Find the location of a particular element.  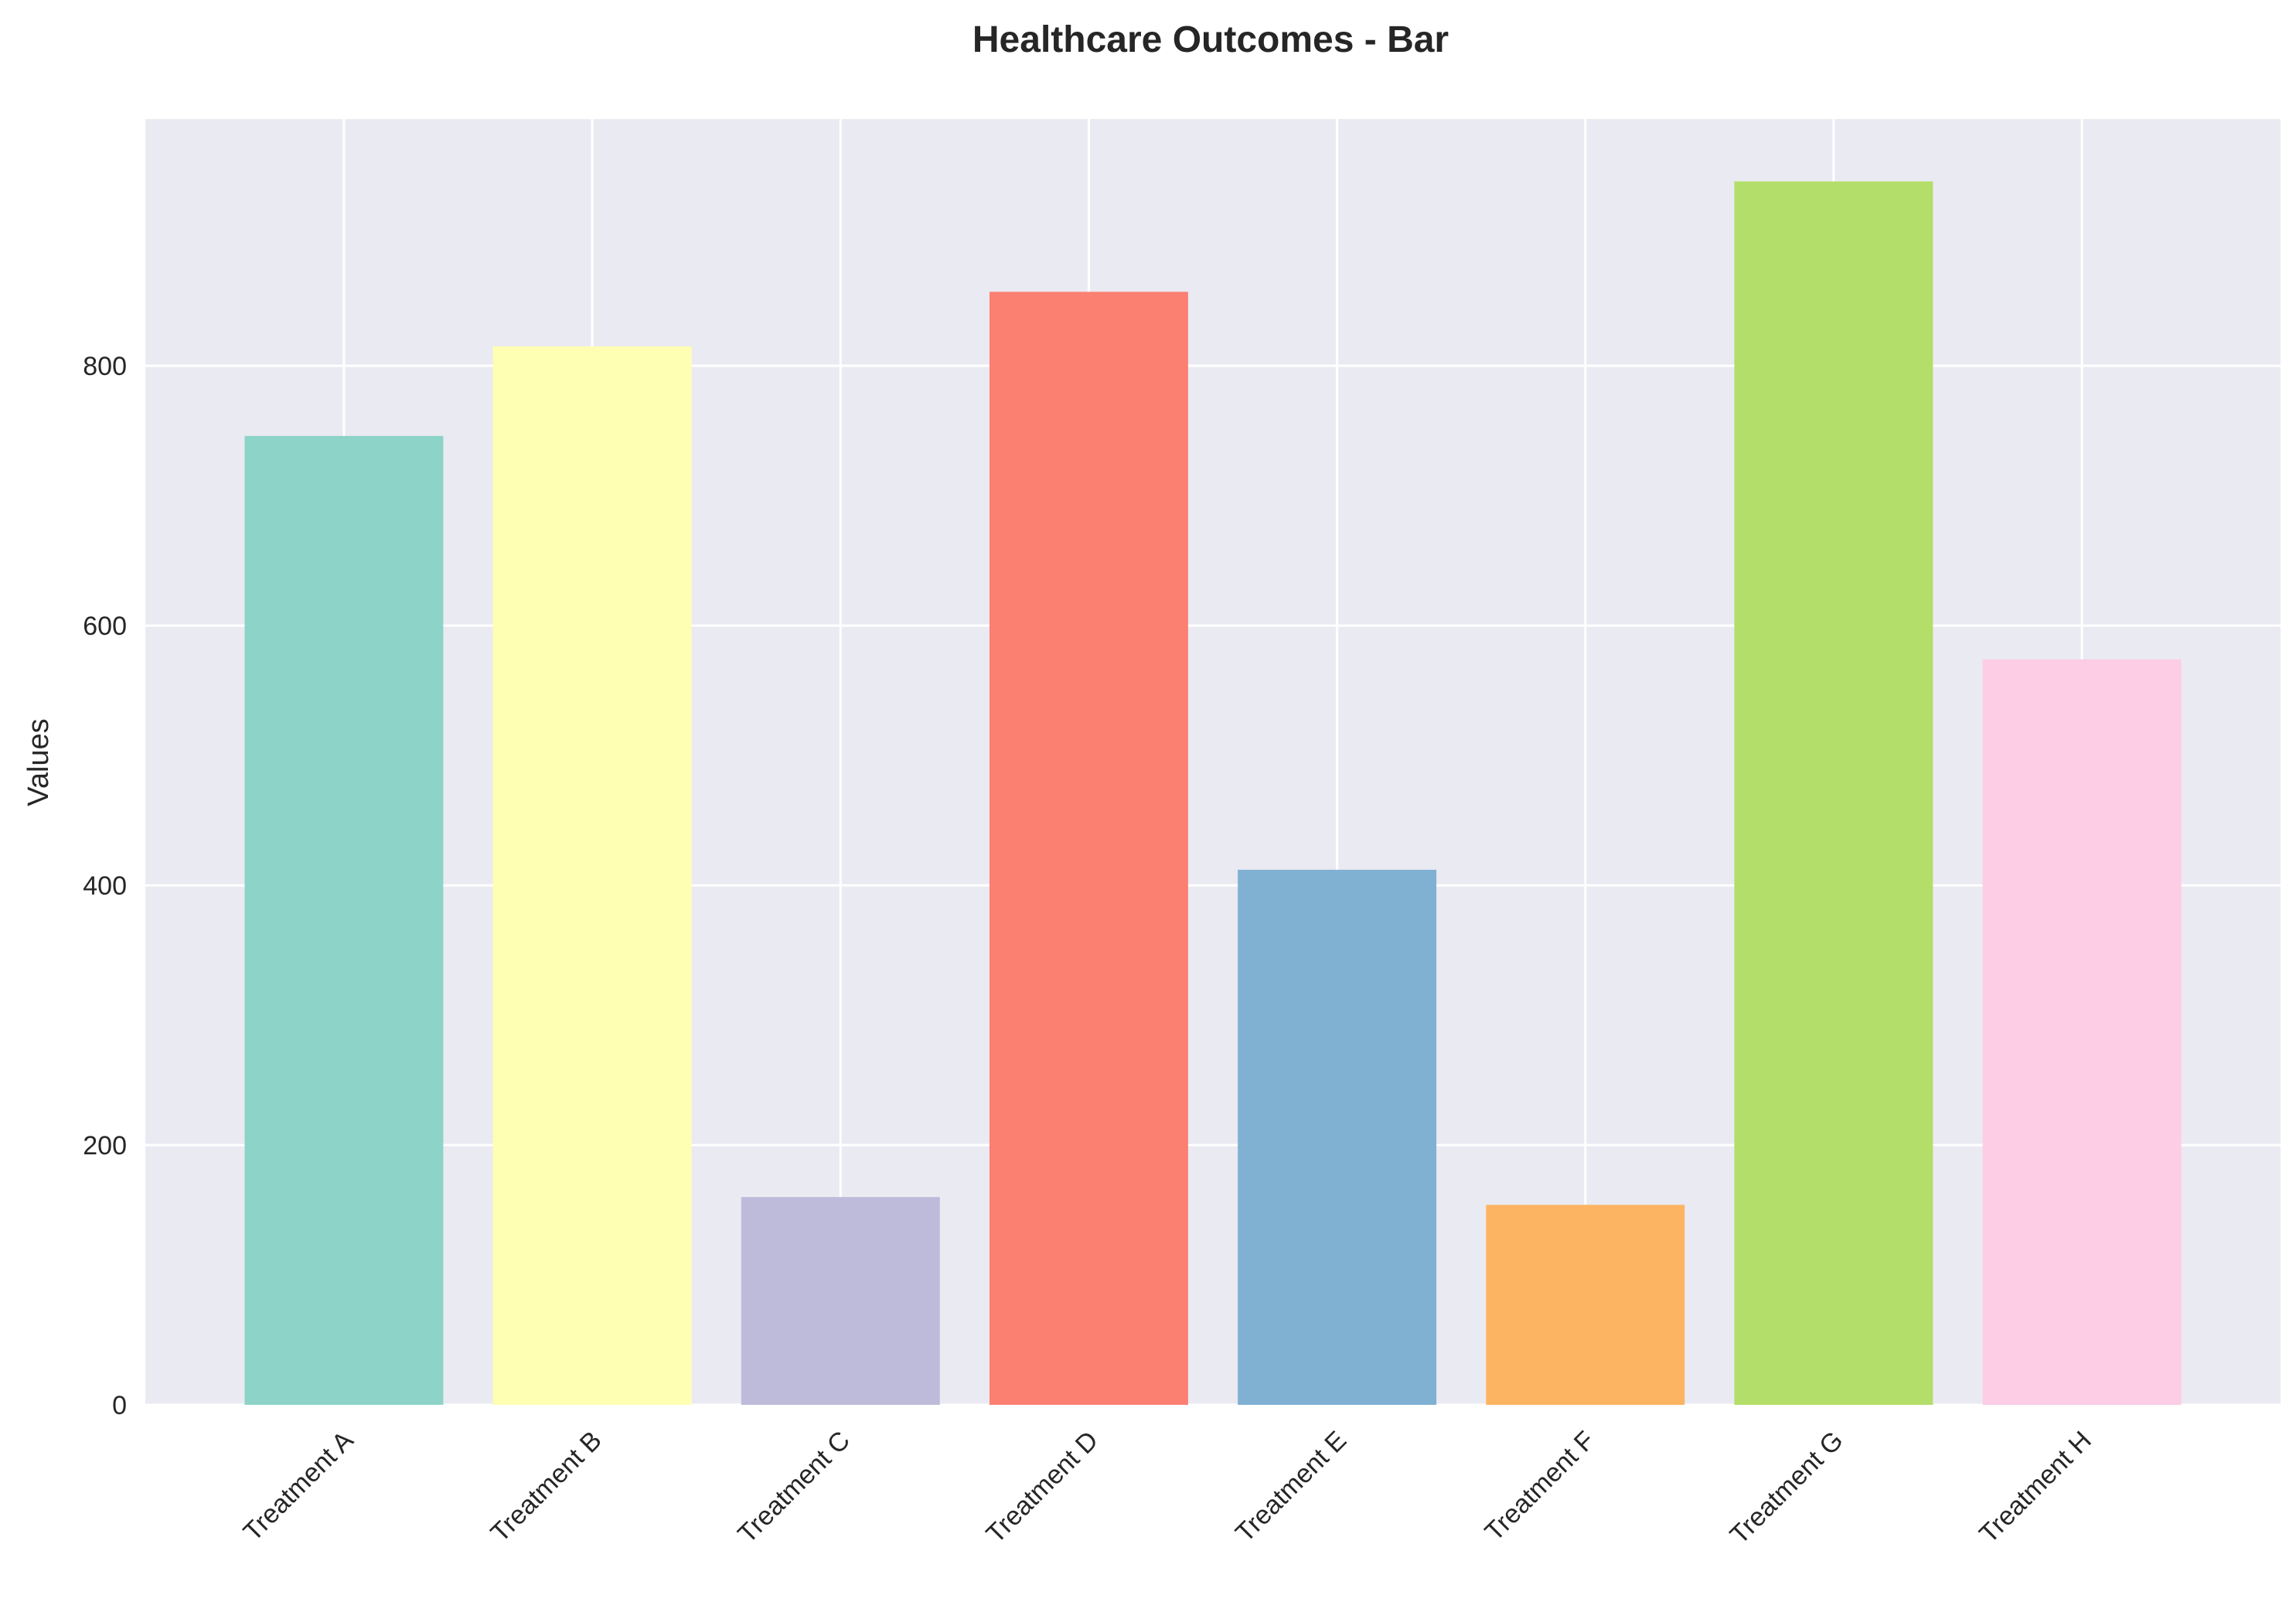

x-tick-label-2: Treatment C is located at coordinates (794, 1487).